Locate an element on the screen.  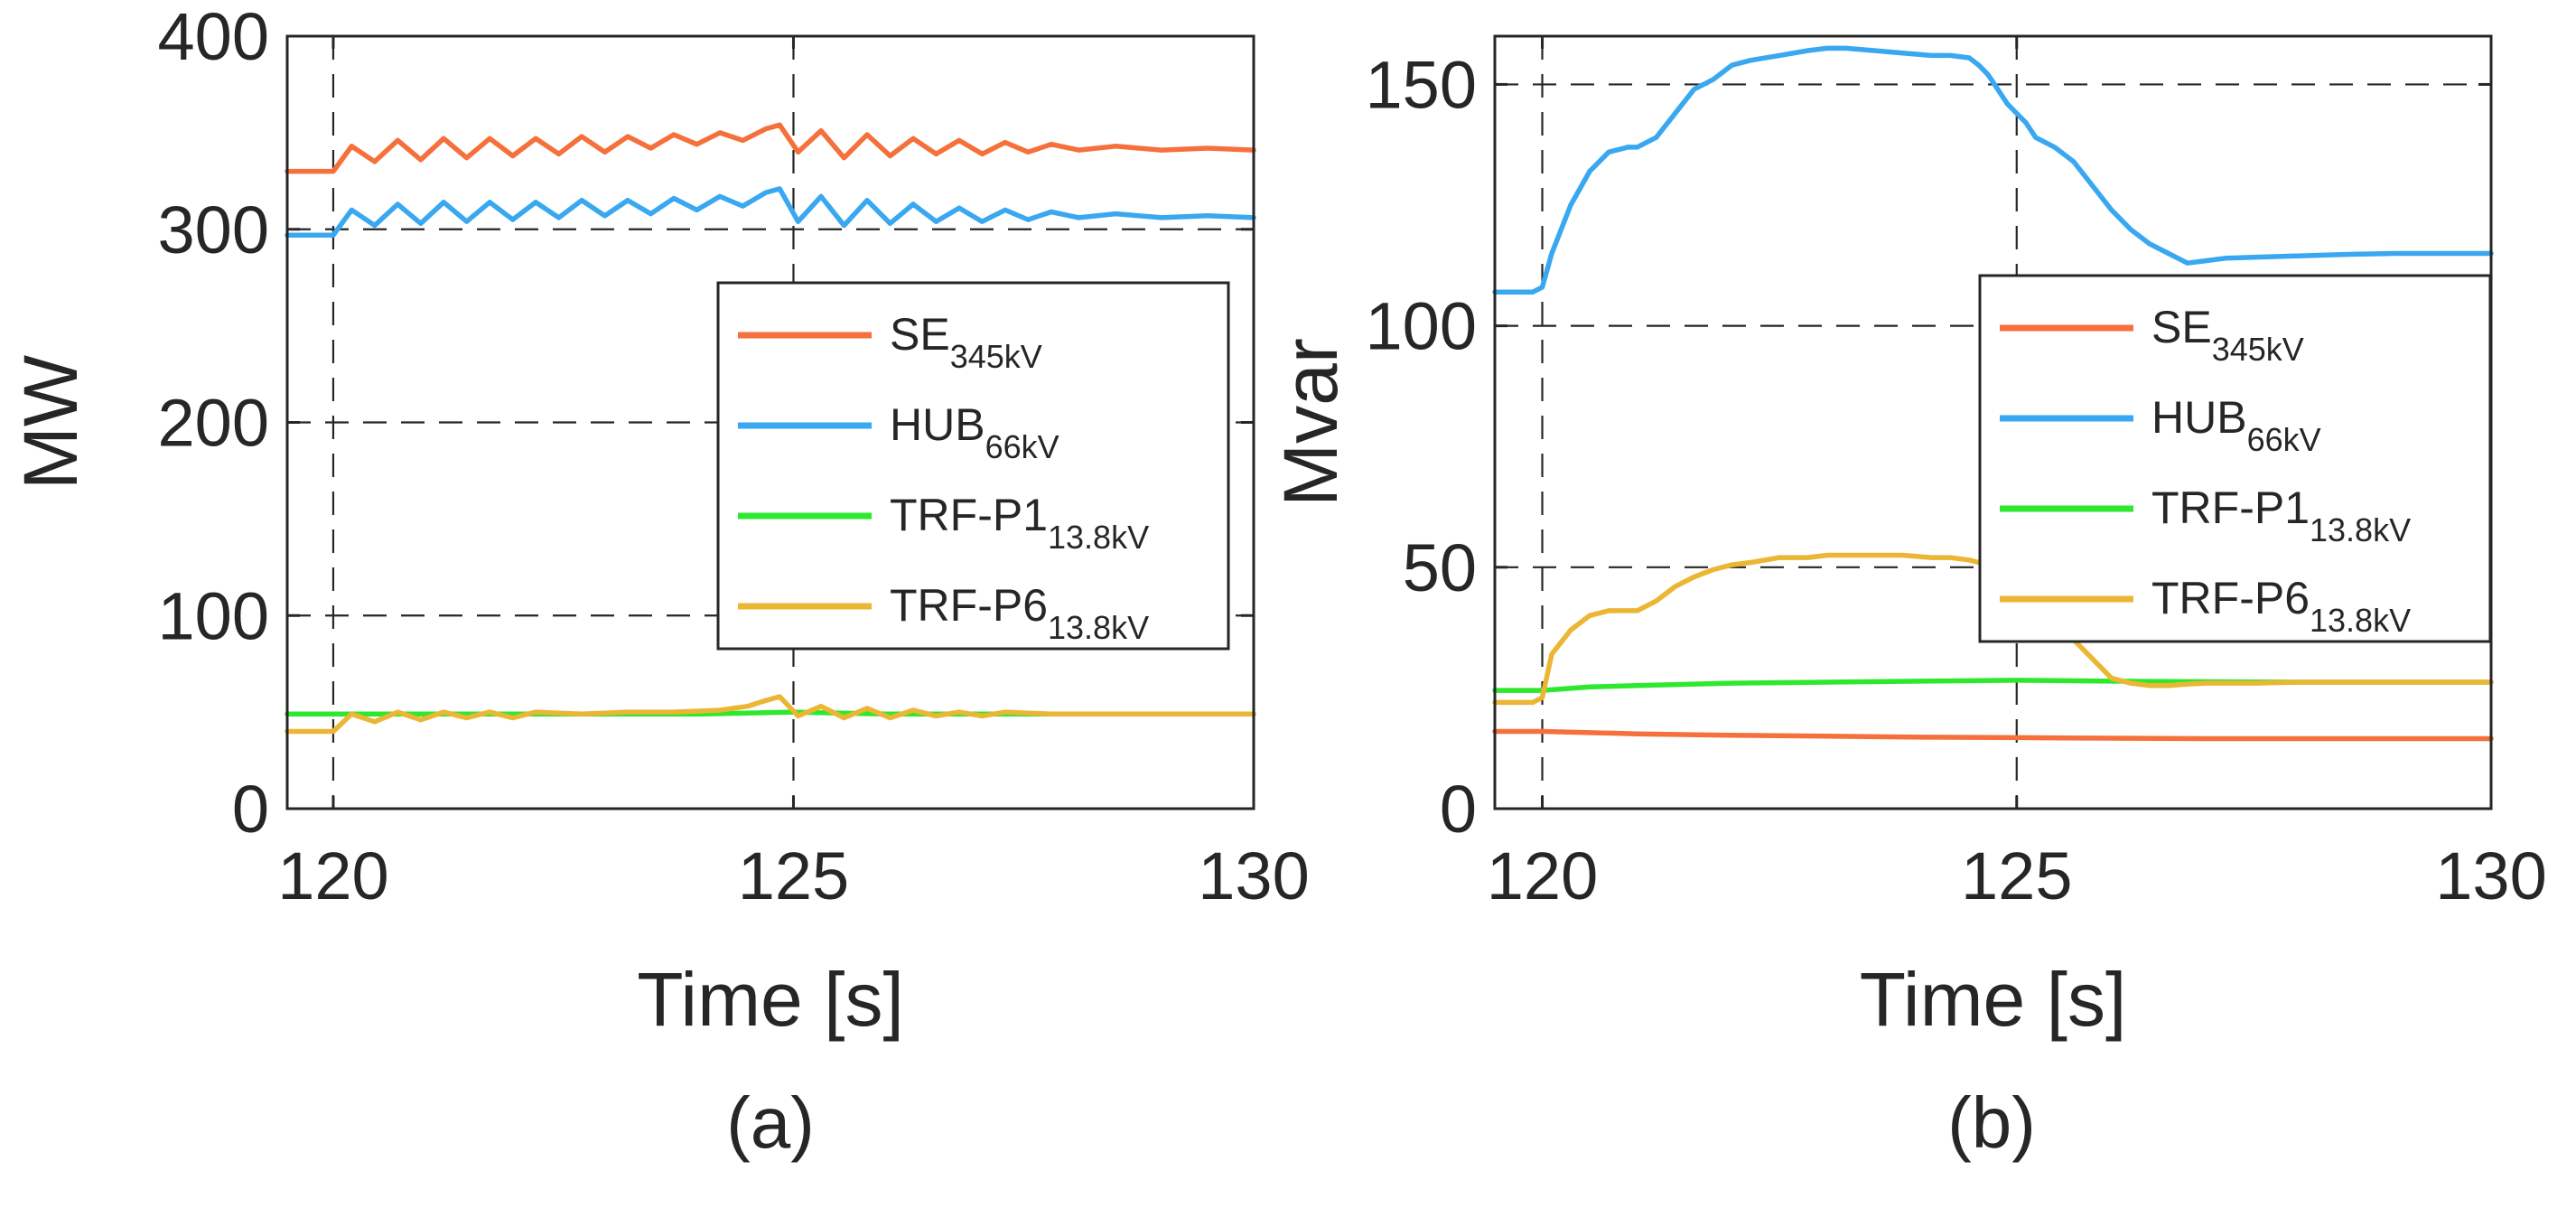
y-tick-label: 150 is located at coordinates (1421, 85).